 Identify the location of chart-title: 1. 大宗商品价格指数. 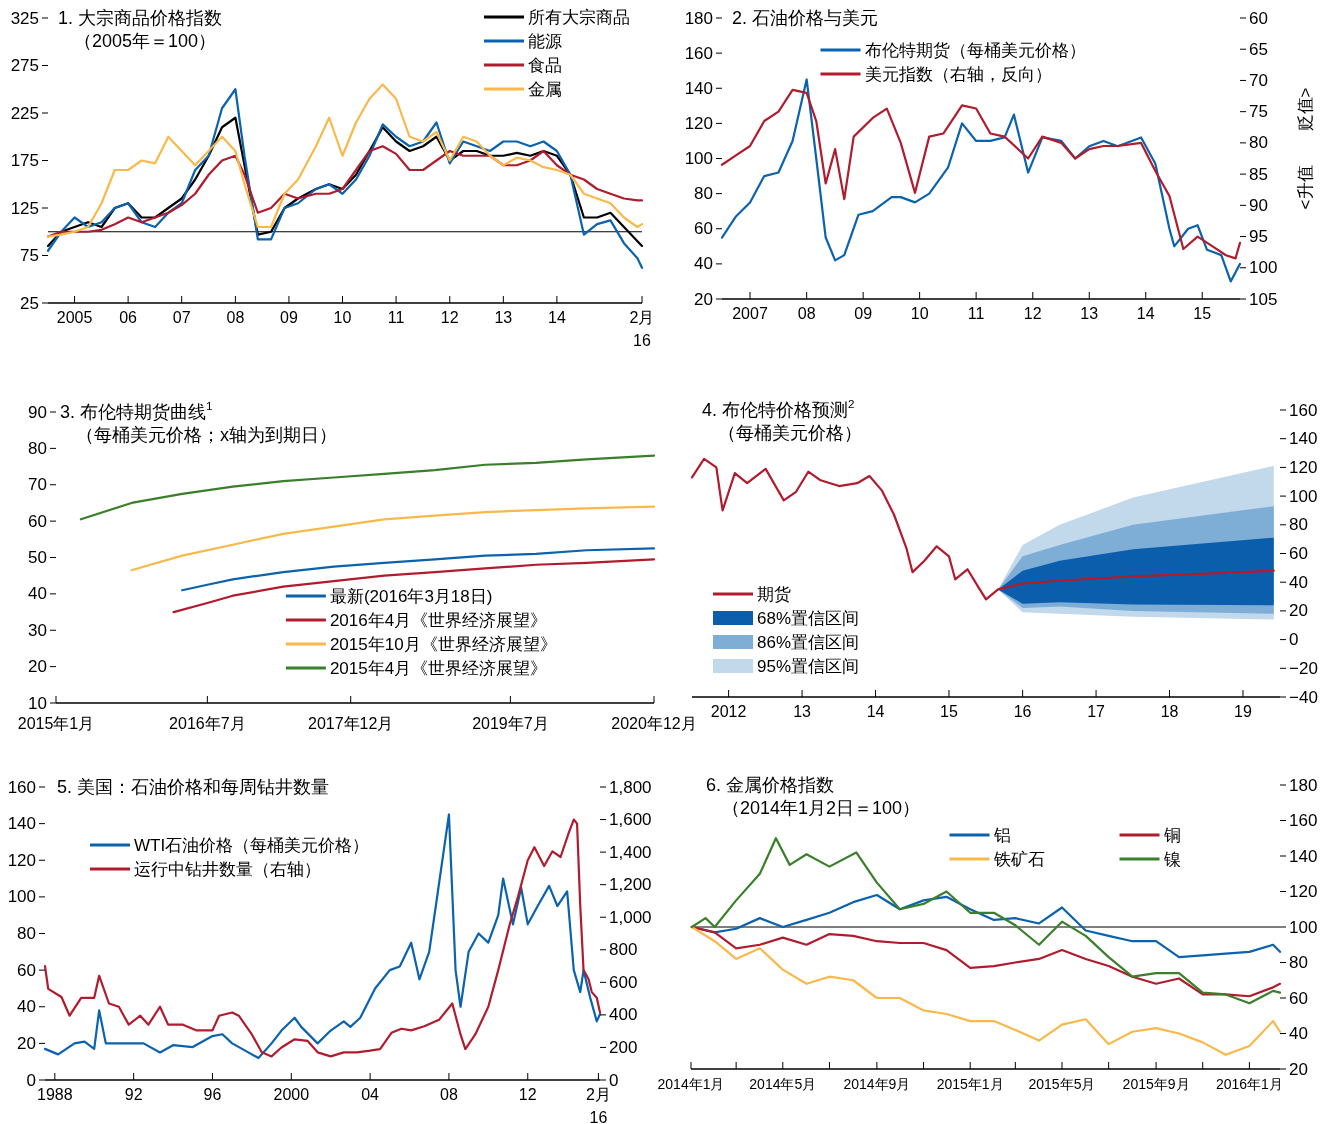
(140, 18).